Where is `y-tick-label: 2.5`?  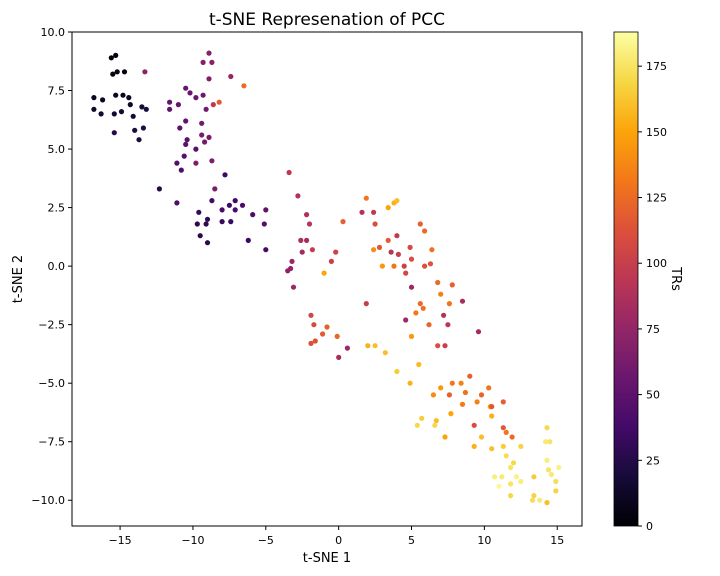 y-tick-label: 2.5 is located at coordinates (57, 208).